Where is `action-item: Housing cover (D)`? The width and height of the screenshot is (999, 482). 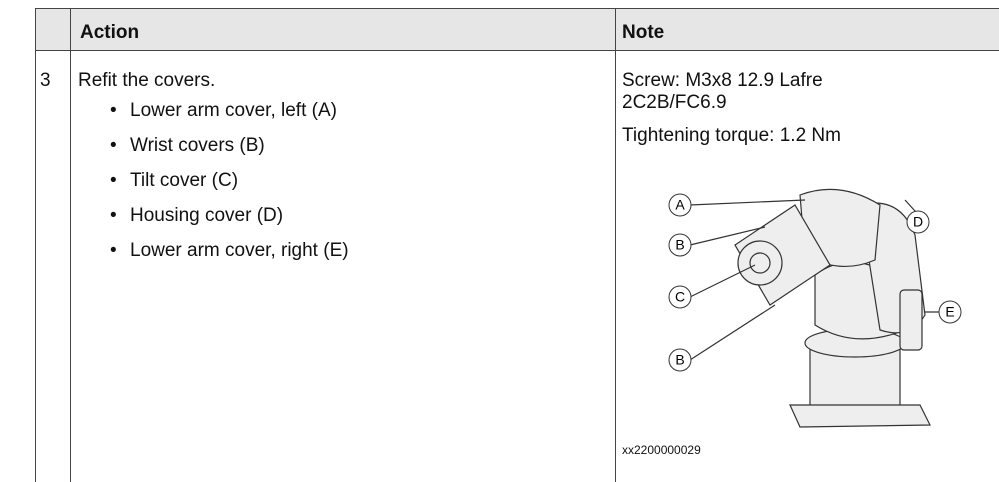
action-item: Housing cover (D) is located at coordinates (207, 215).